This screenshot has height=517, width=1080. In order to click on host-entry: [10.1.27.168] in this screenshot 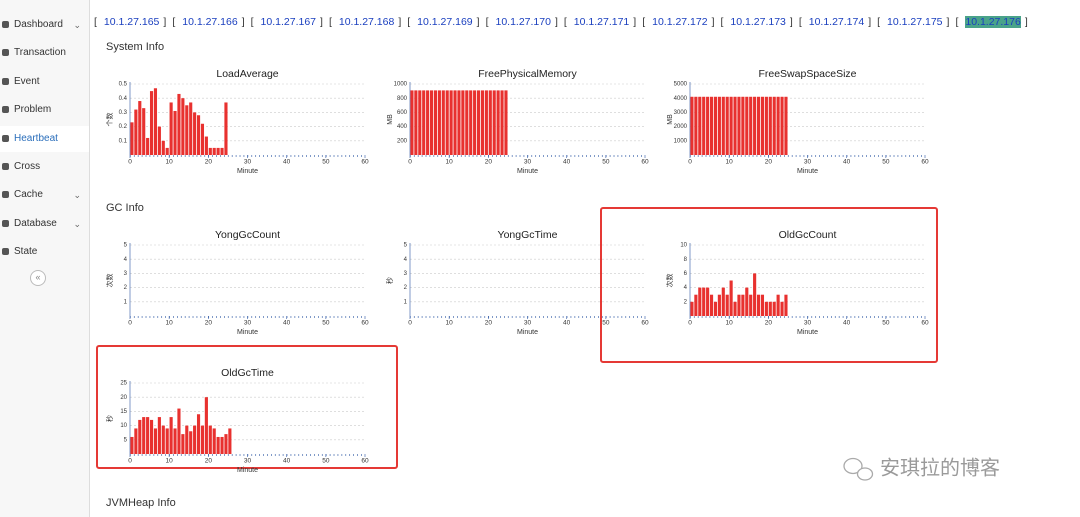, I will do `click(366, 22)`.